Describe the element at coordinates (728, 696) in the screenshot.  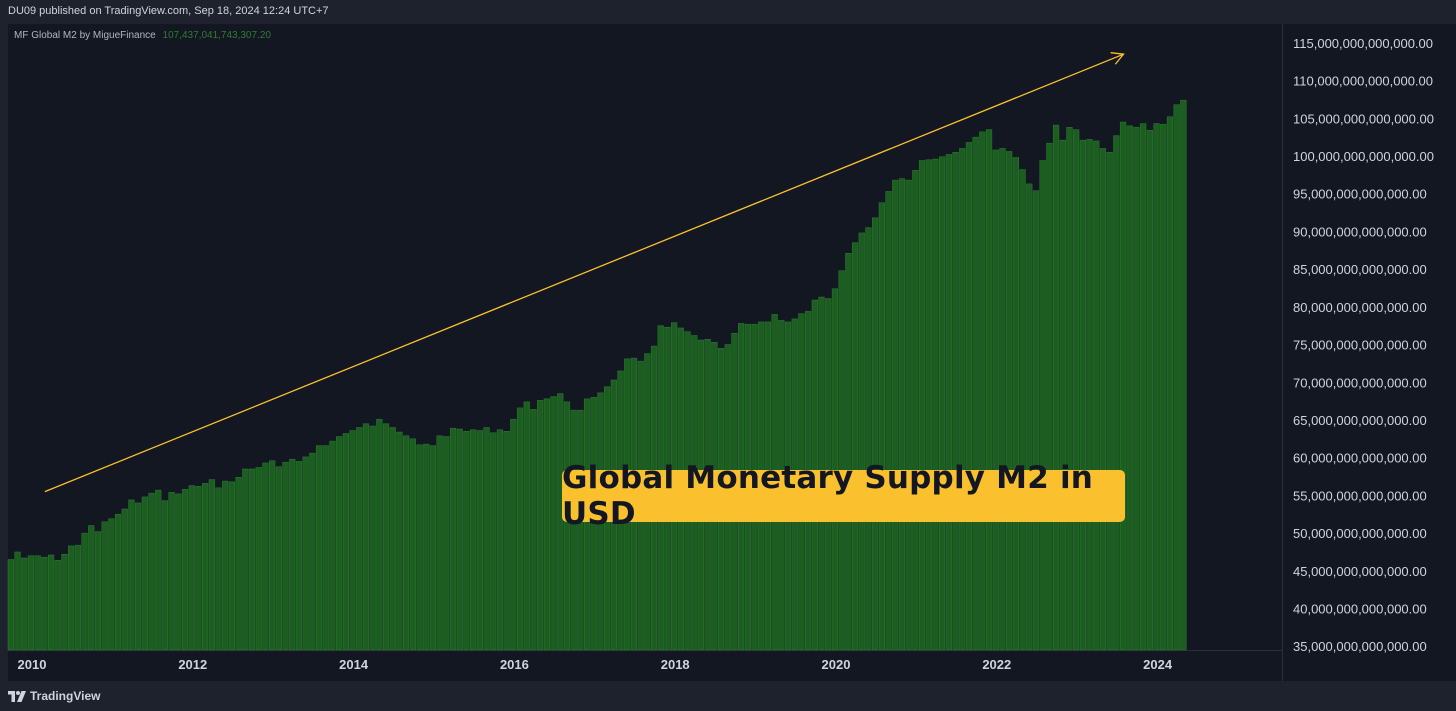
I see `bottom-bar: TradingView` at that location.